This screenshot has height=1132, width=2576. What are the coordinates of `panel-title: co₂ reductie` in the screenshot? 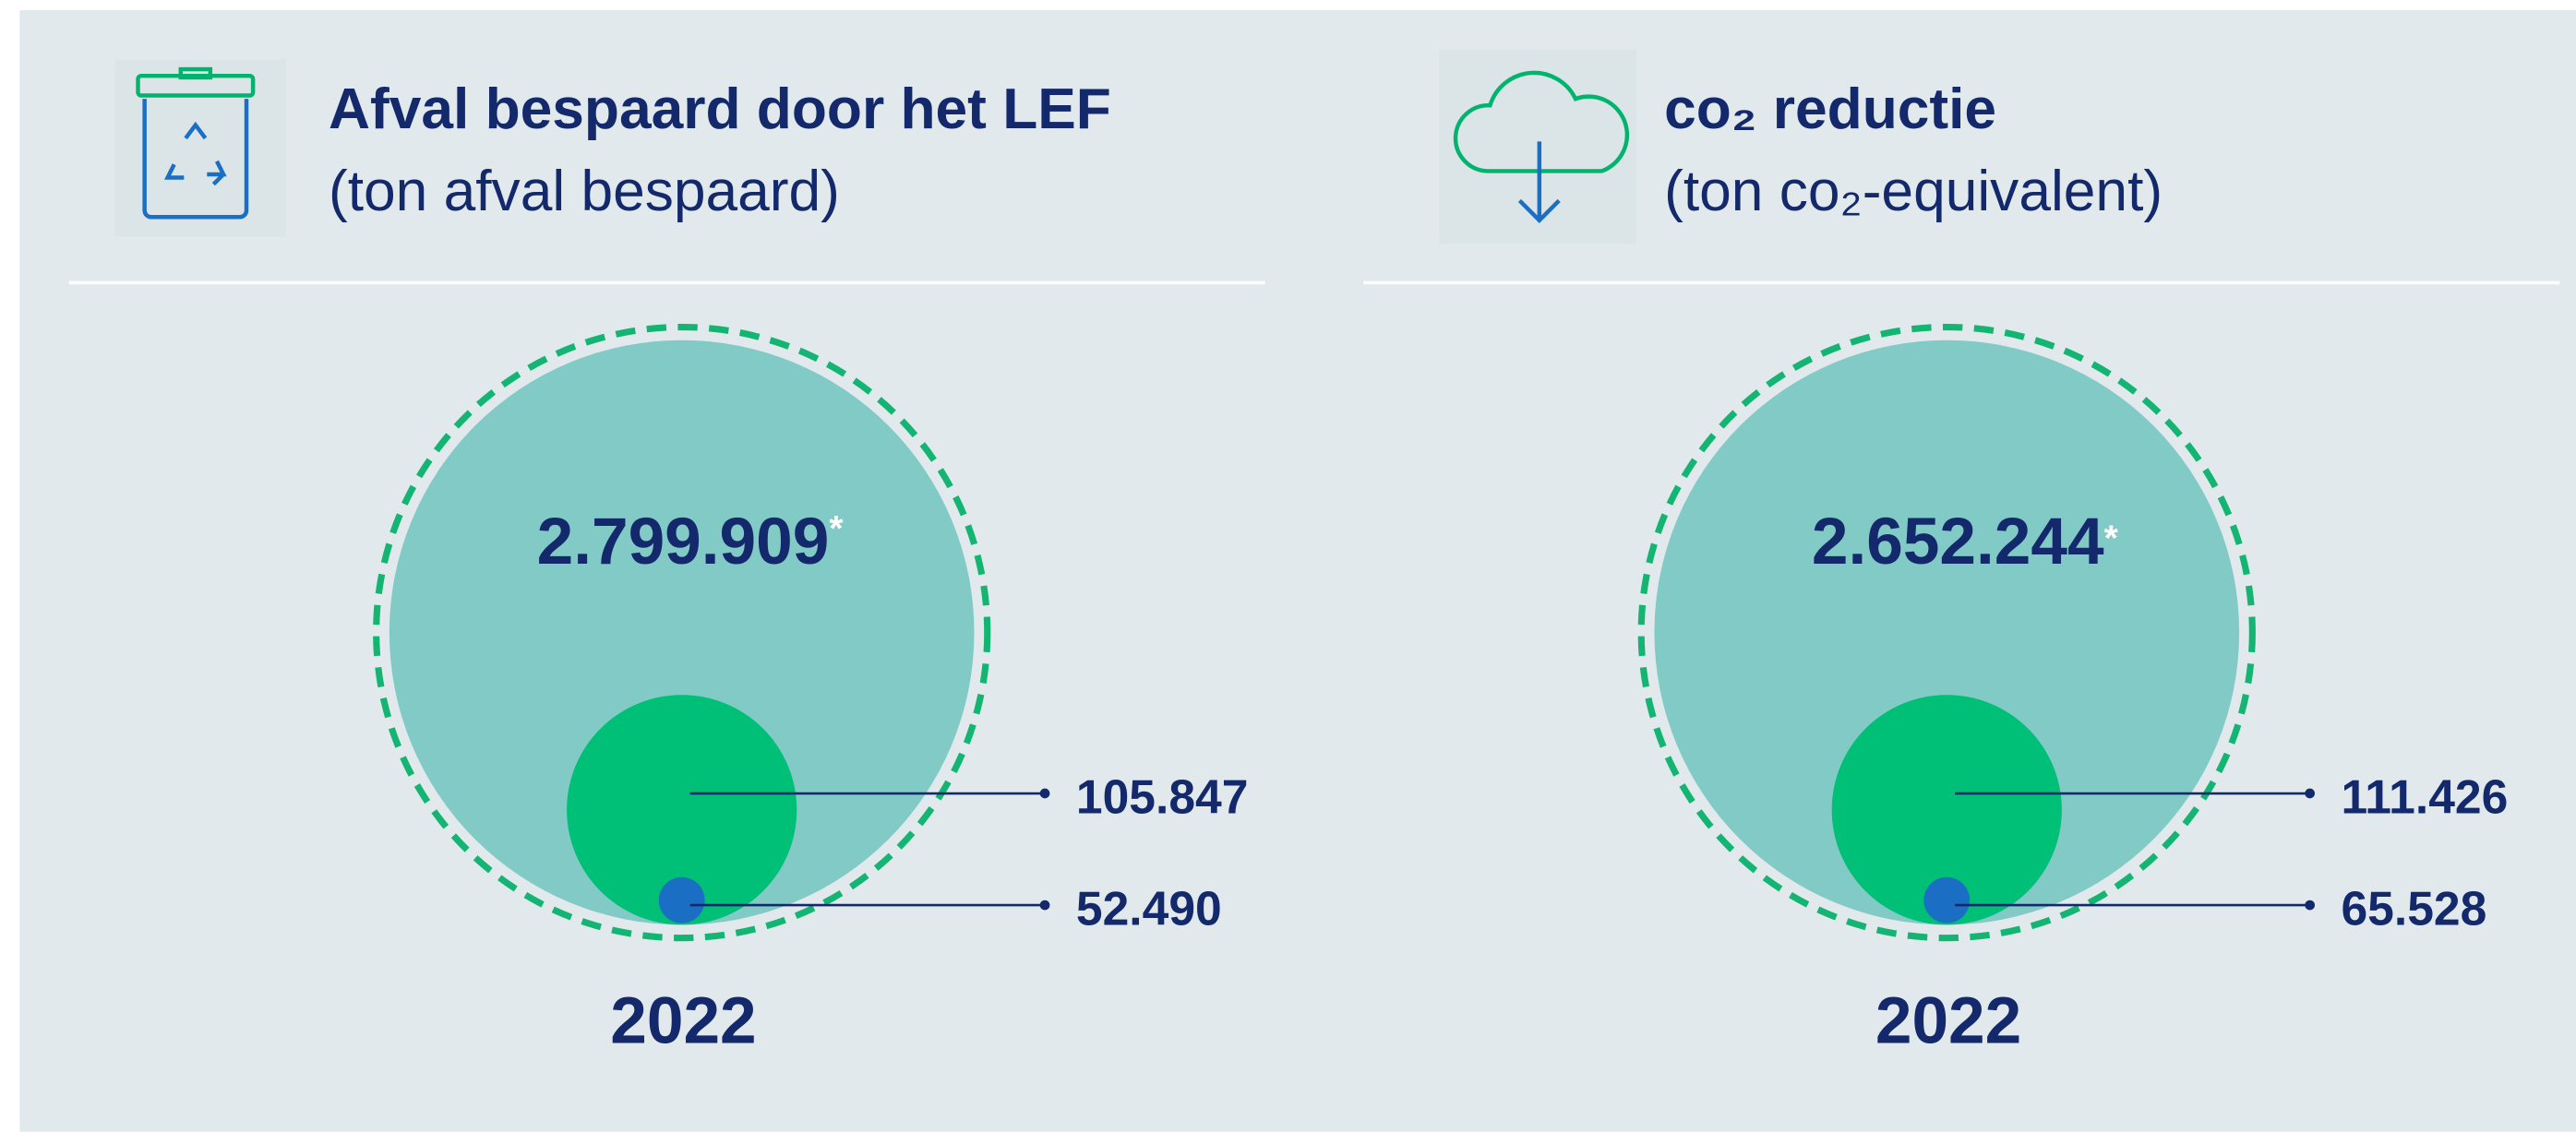 It's located at (1830, 109).